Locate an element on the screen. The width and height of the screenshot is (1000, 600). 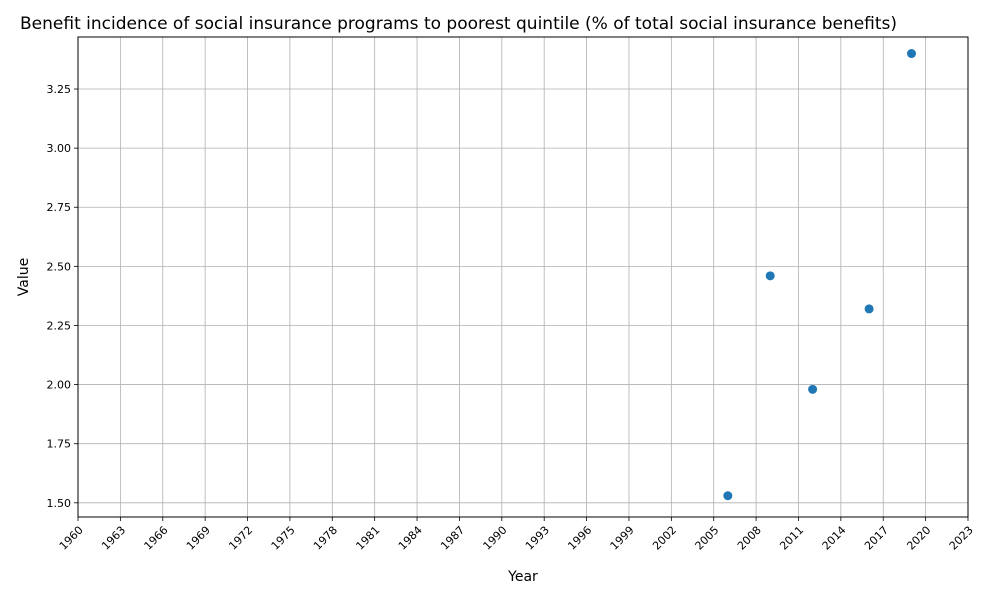
y-tick-label: 2.75 is located at coordinates (59, 207).